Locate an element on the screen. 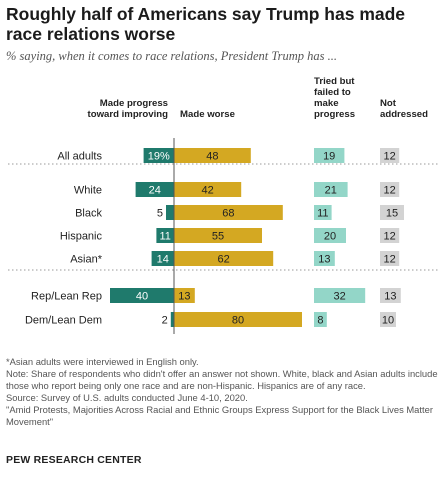 The height and width of the screenshot is (480, 448). label-progress-3: 11 is located at coordinates (164, 237).